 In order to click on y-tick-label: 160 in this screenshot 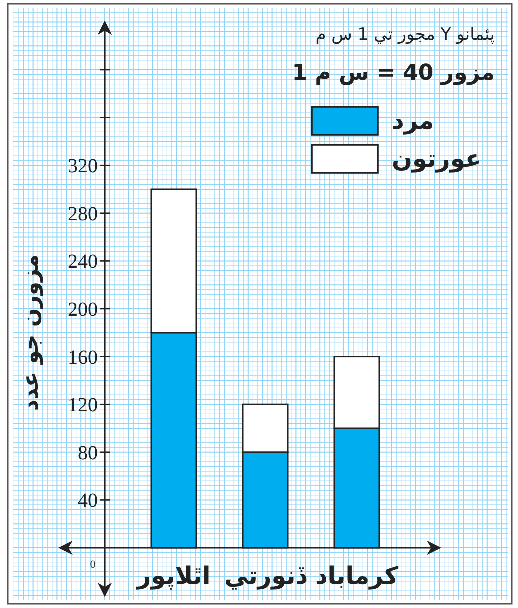, I will do `click(83, 357)`.